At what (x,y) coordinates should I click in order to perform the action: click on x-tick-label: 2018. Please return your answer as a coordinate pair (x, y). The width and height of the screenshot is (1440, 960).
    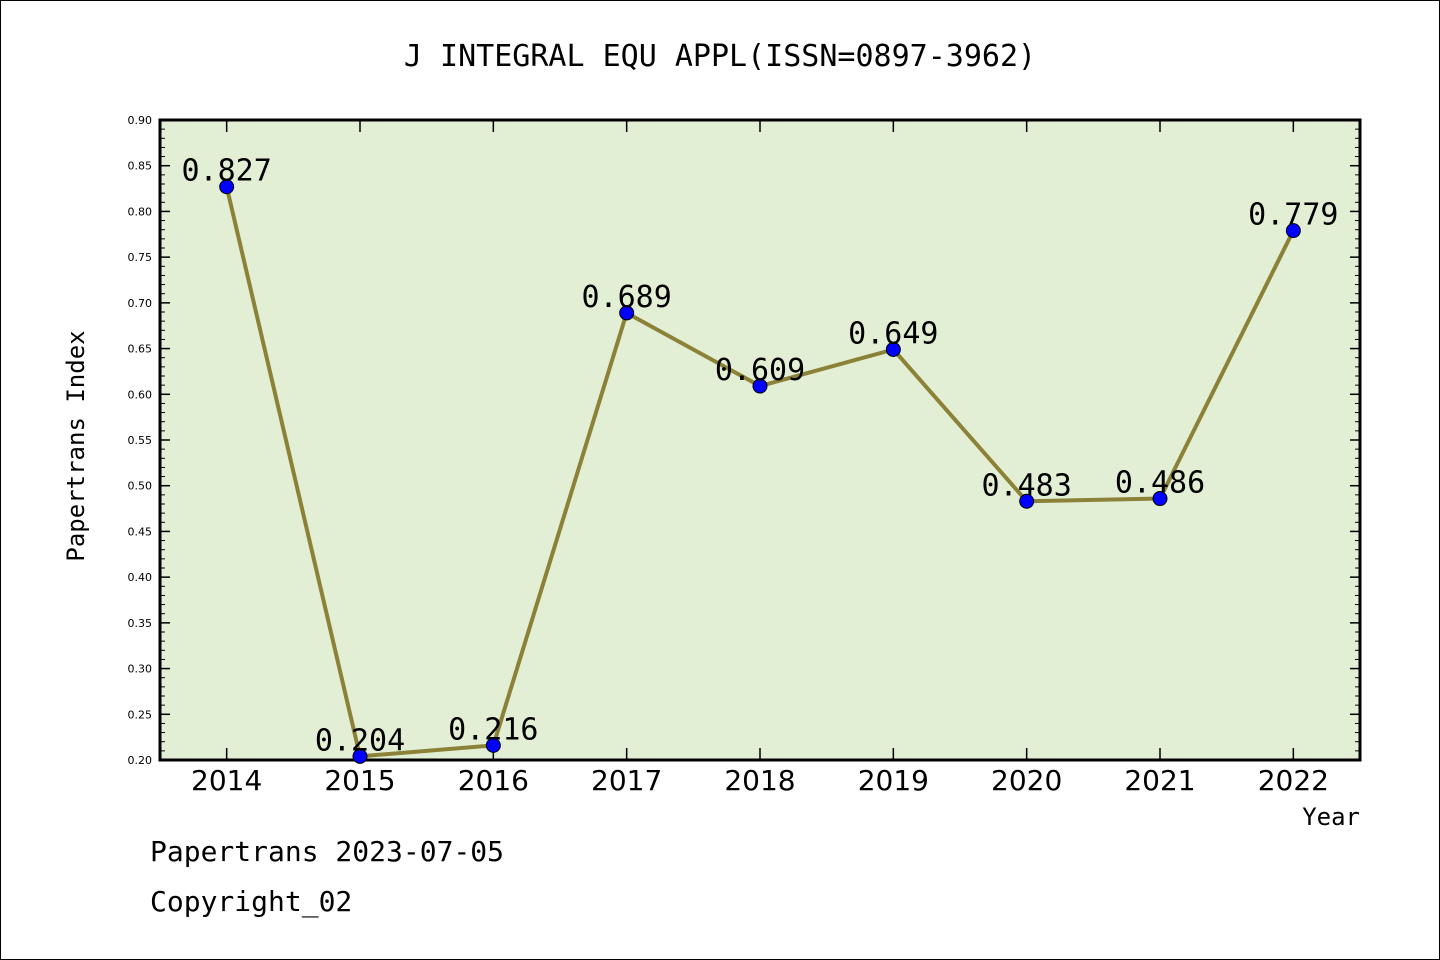
    Looking at the image, I should click on (759, 780).